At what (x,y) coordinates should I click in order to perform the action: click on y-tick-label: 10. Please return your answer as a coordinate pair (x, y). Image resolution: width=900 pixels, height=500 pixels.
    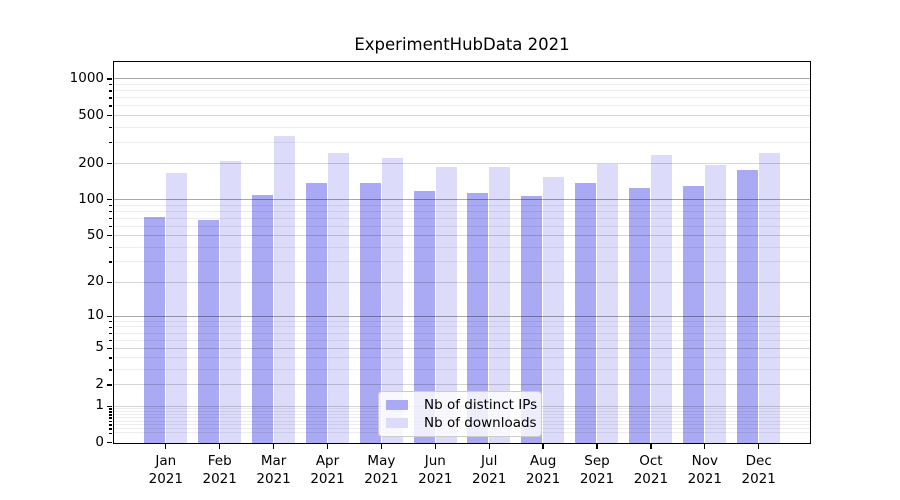
    Looking at the image, I should click on (95, 315).